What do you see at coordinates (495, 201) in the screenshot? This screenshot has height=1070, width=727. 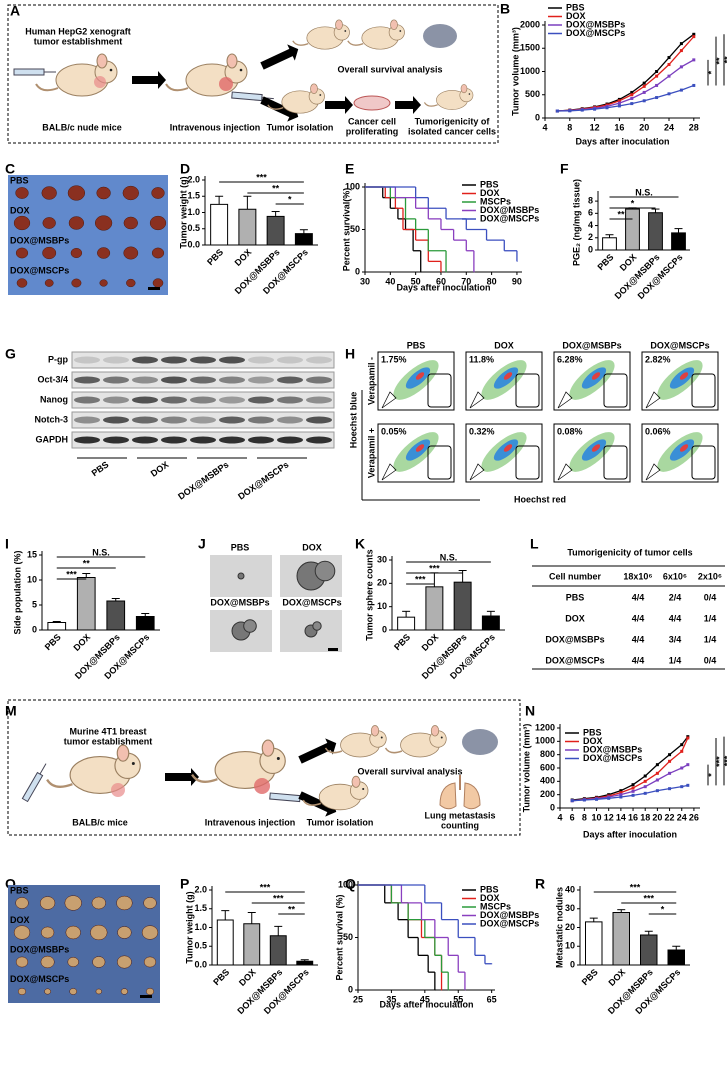 I see `legend-label: MSCPs` at bounding box center [495, 201].